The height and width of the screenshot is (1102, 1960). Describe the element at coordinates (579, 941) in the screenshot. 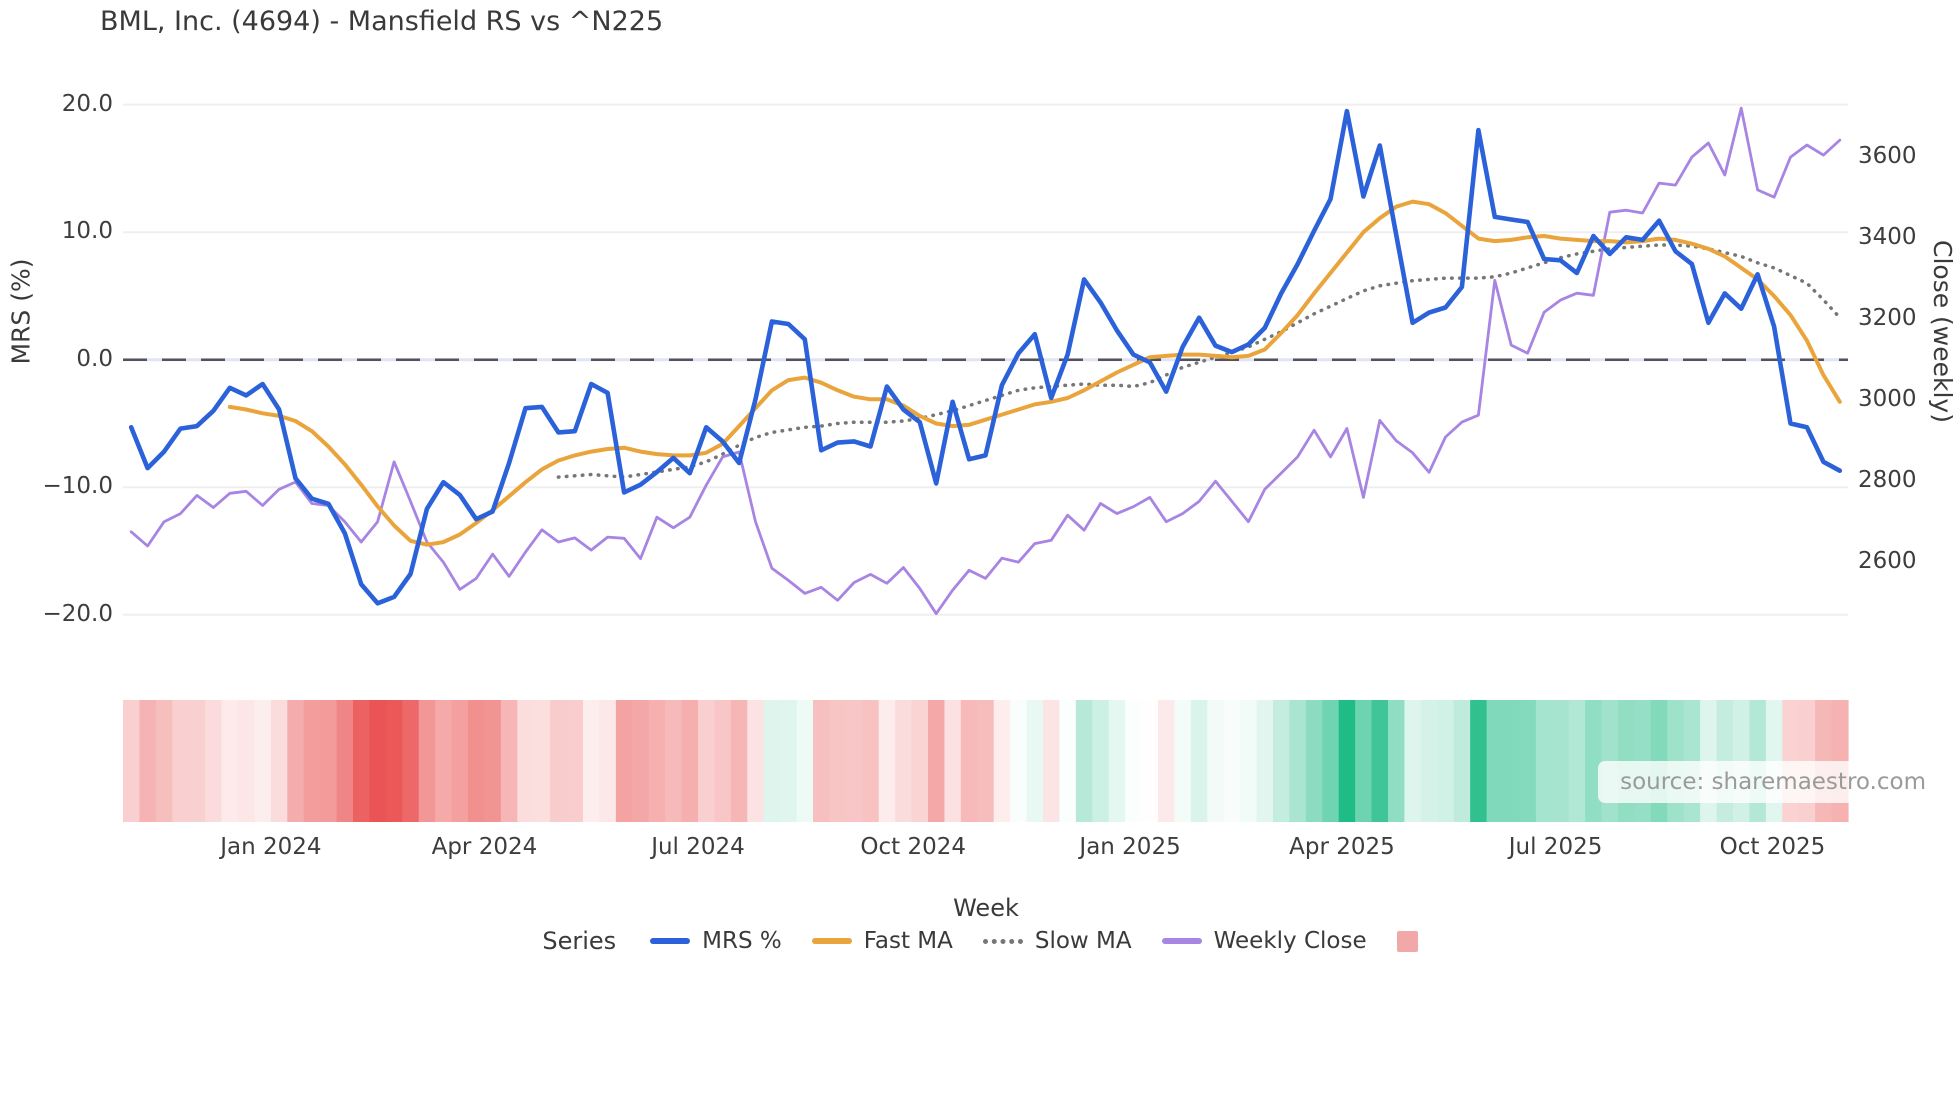

I see `legend-title: Series` at that location.